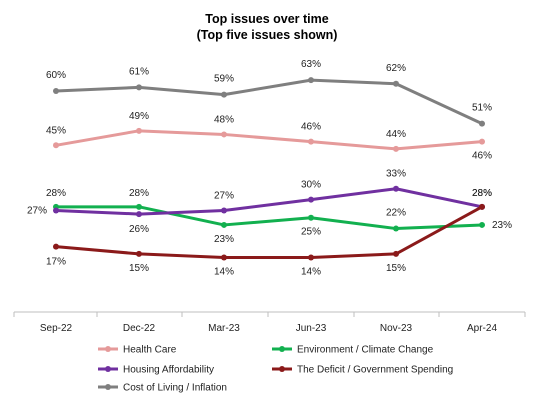 The width and height of the screenshot is (535, 403). Describe the element at coordinates (396, 68) in the screenshot. I see `data-label: 62%` at that location.